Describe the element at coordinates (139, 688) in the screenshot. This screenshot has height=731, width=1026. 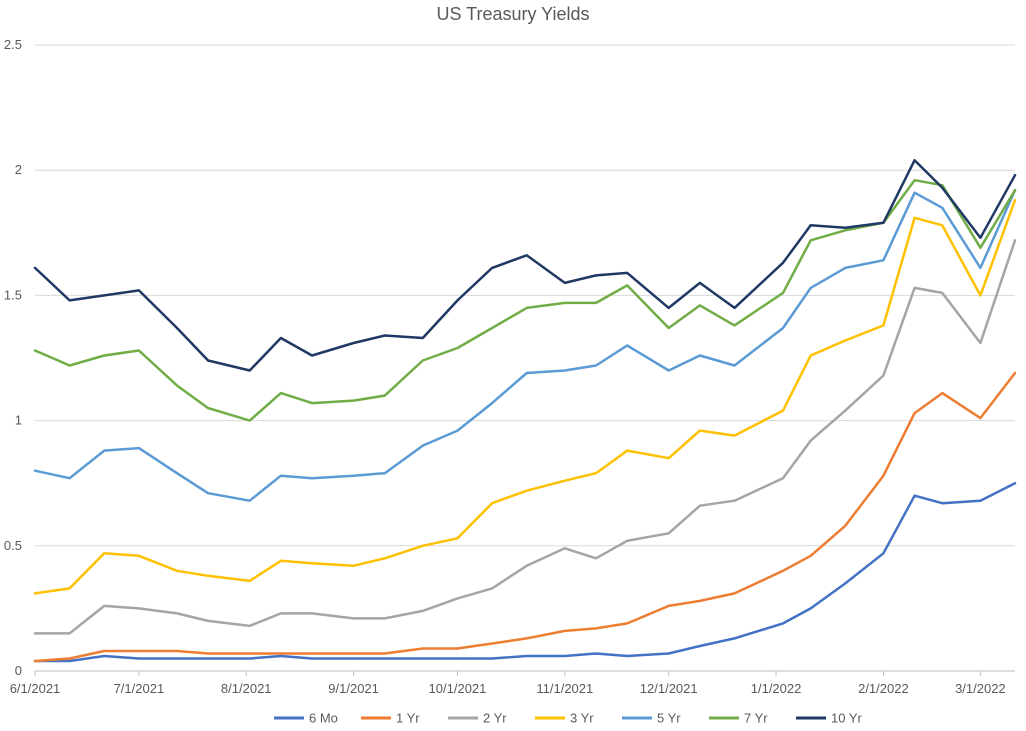
I see `x-tick-label: 7/1/2021` at that location.